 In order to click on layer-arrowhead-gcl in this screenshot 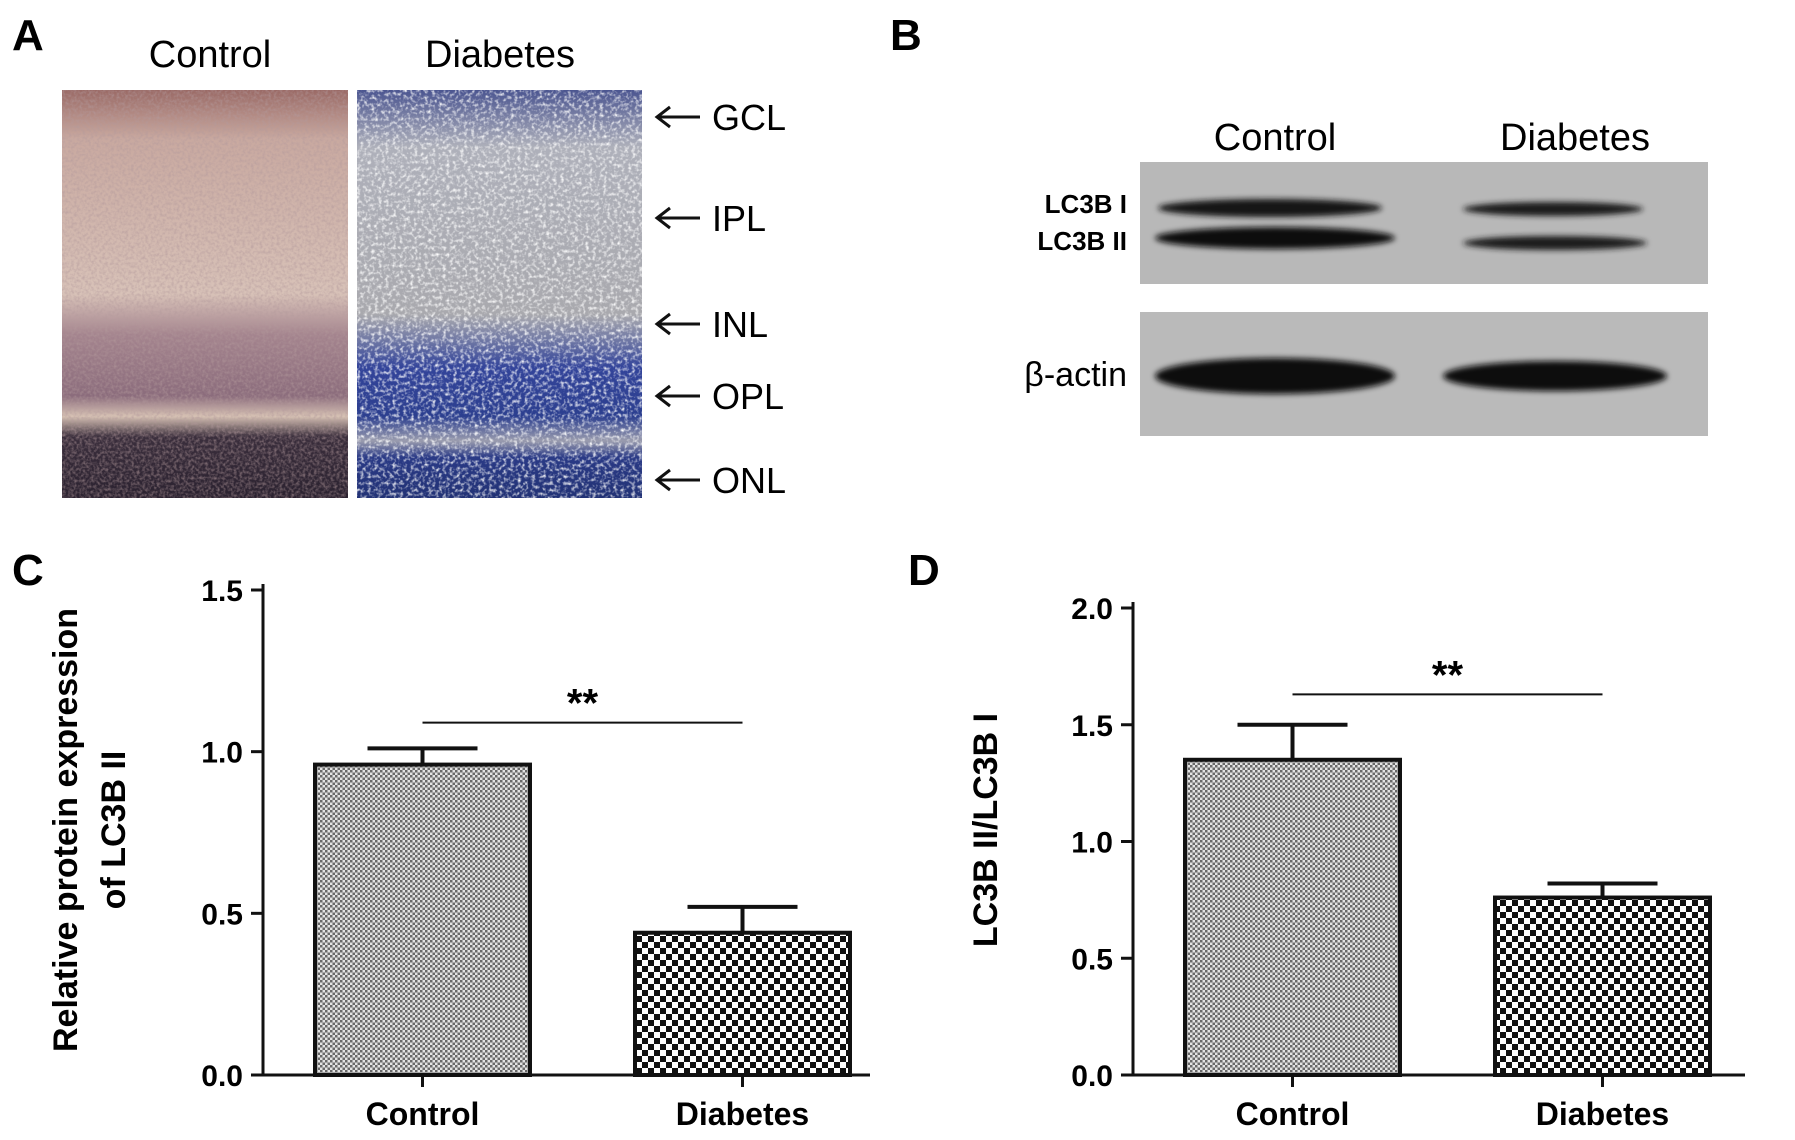, I will do `click(662, 117)`.